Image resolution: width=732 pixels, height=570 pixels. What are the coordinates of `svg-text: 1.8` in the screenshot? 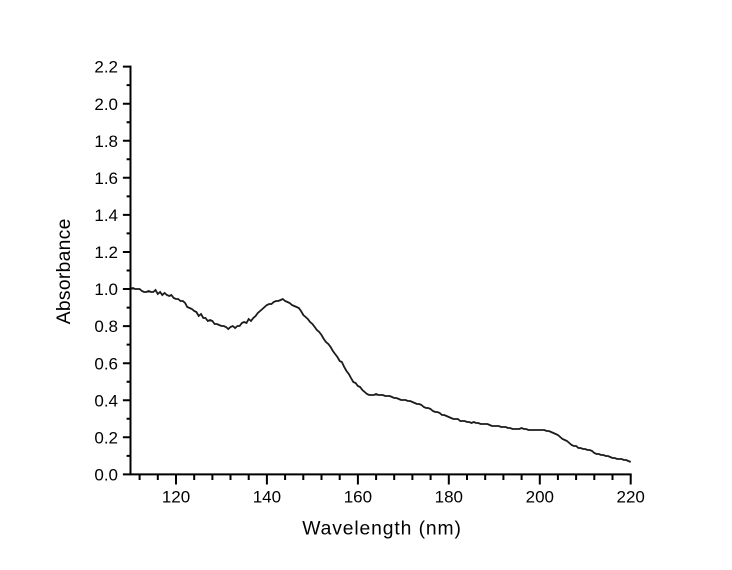 It's located at (106, 141).